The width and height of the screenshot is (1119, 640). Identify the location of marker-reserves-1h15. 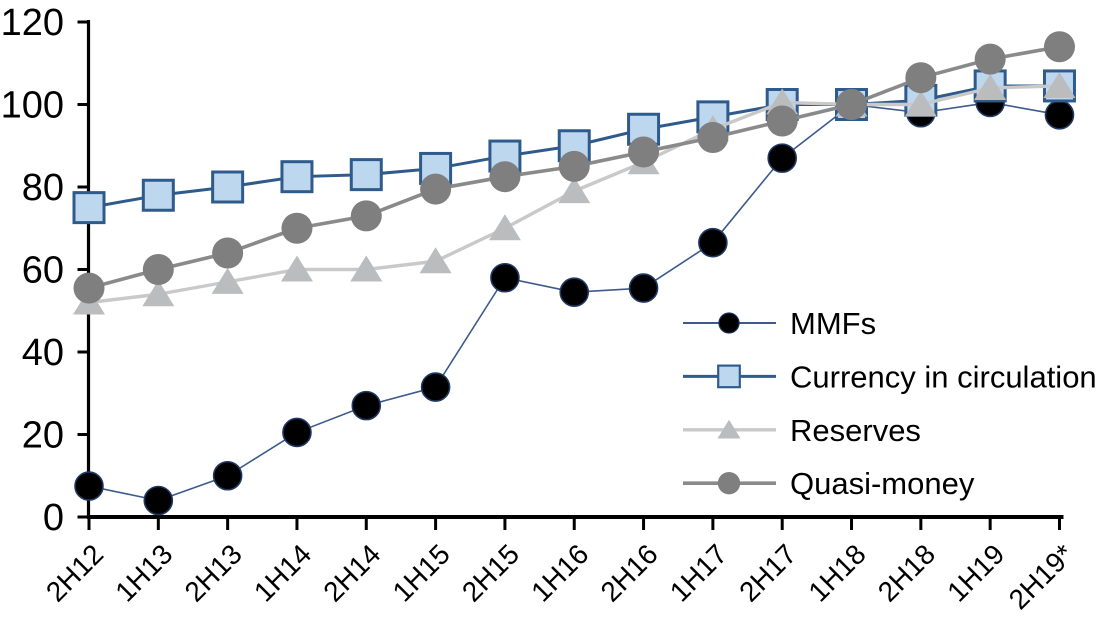
(435, 260).